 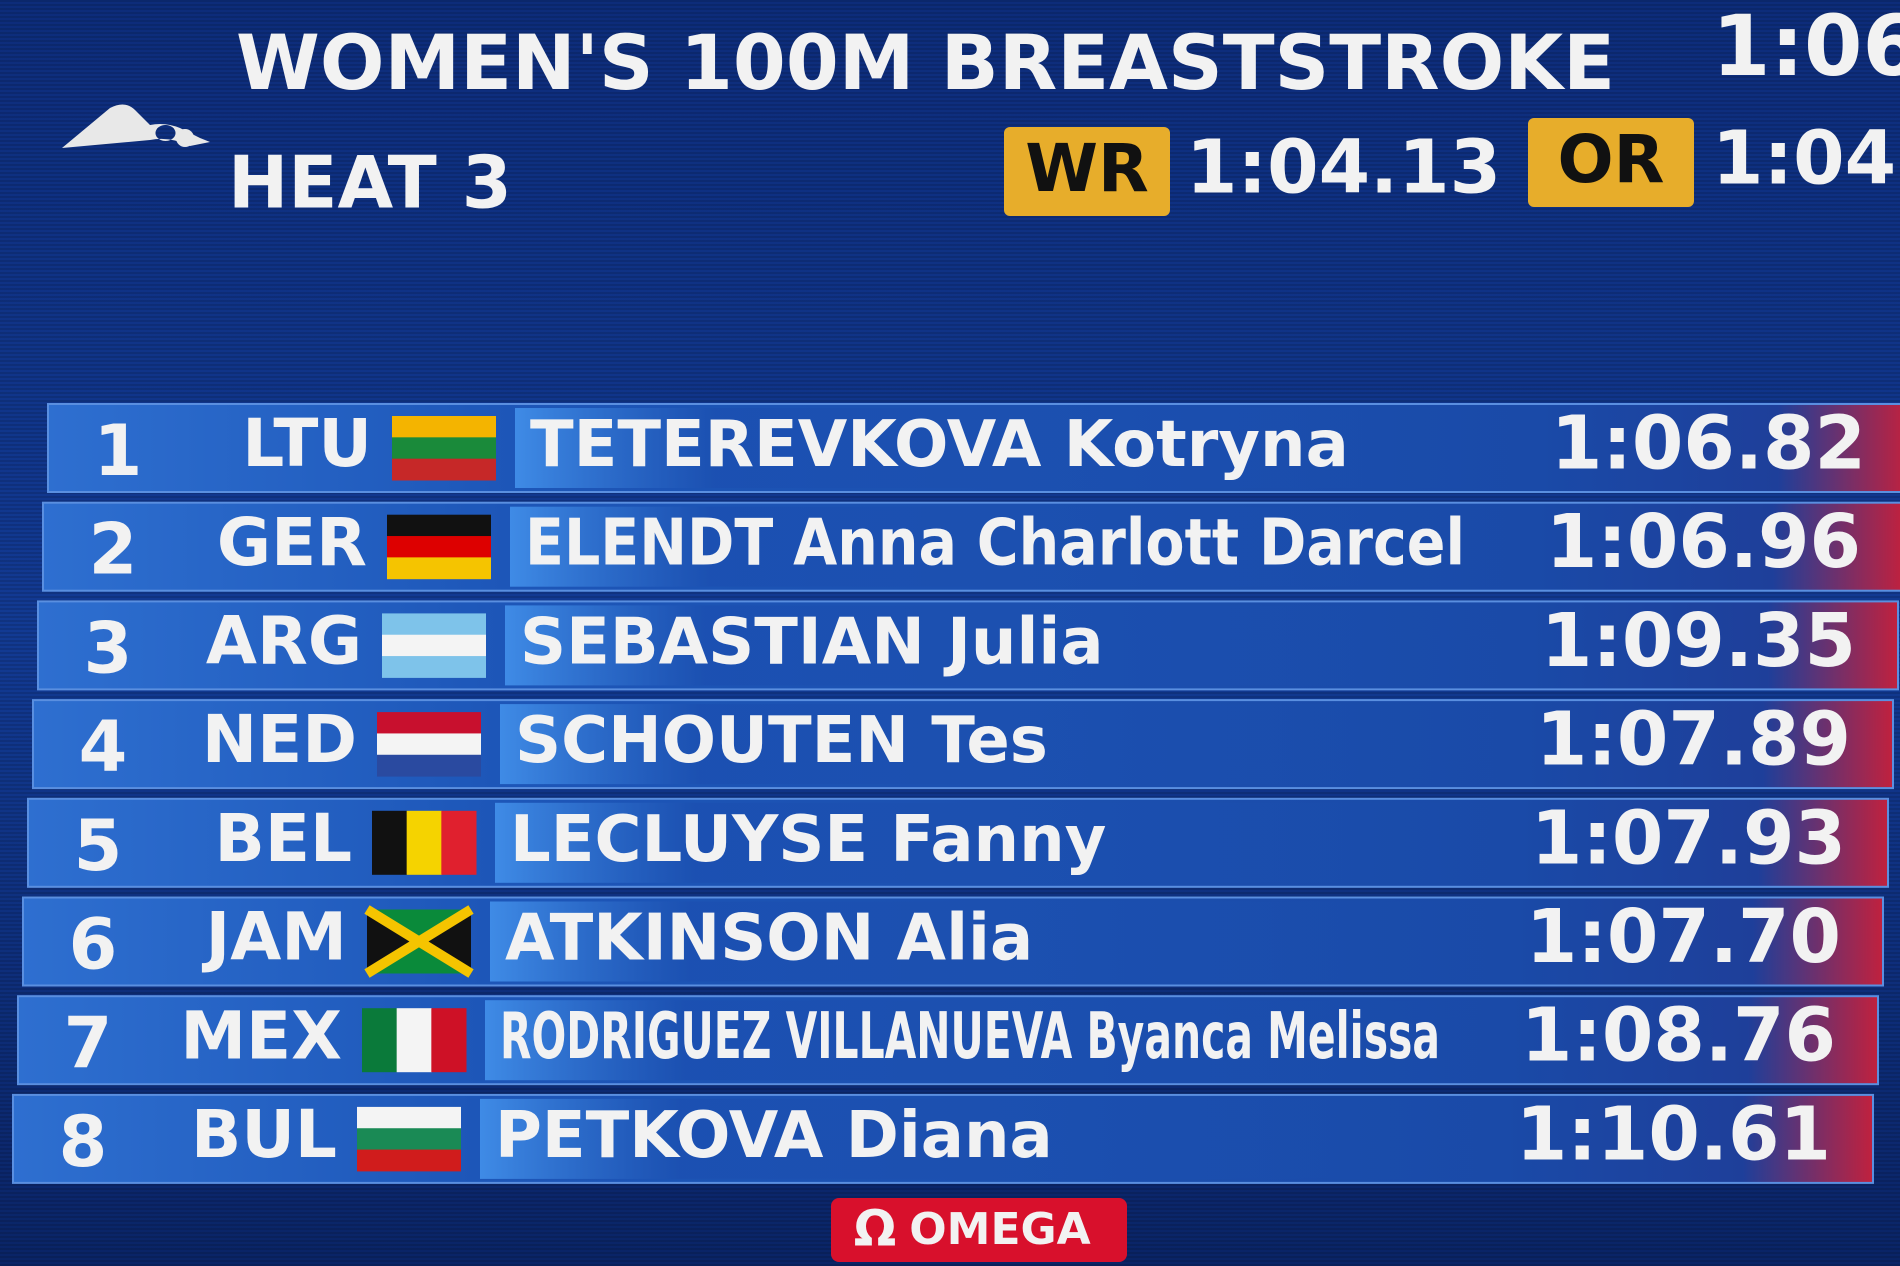 What do you see at coordinates (185, 138) in the screenshot?
I see `swimmer-head` at bounding box center [185, 138].